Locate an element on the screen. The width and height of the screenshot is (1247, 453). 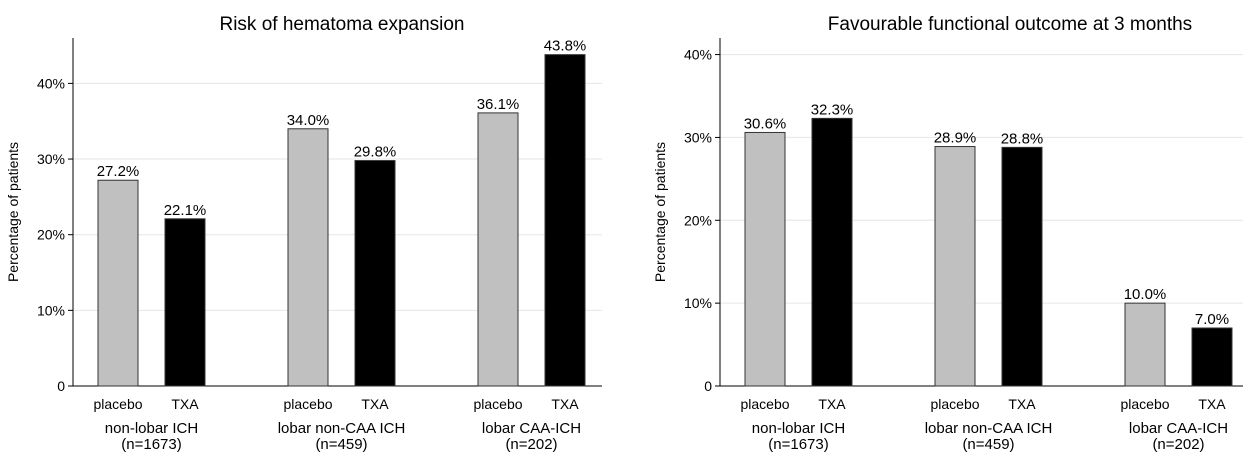
bar-value-label-2-0-1: 32.3% is located at coordinates (832, 109).